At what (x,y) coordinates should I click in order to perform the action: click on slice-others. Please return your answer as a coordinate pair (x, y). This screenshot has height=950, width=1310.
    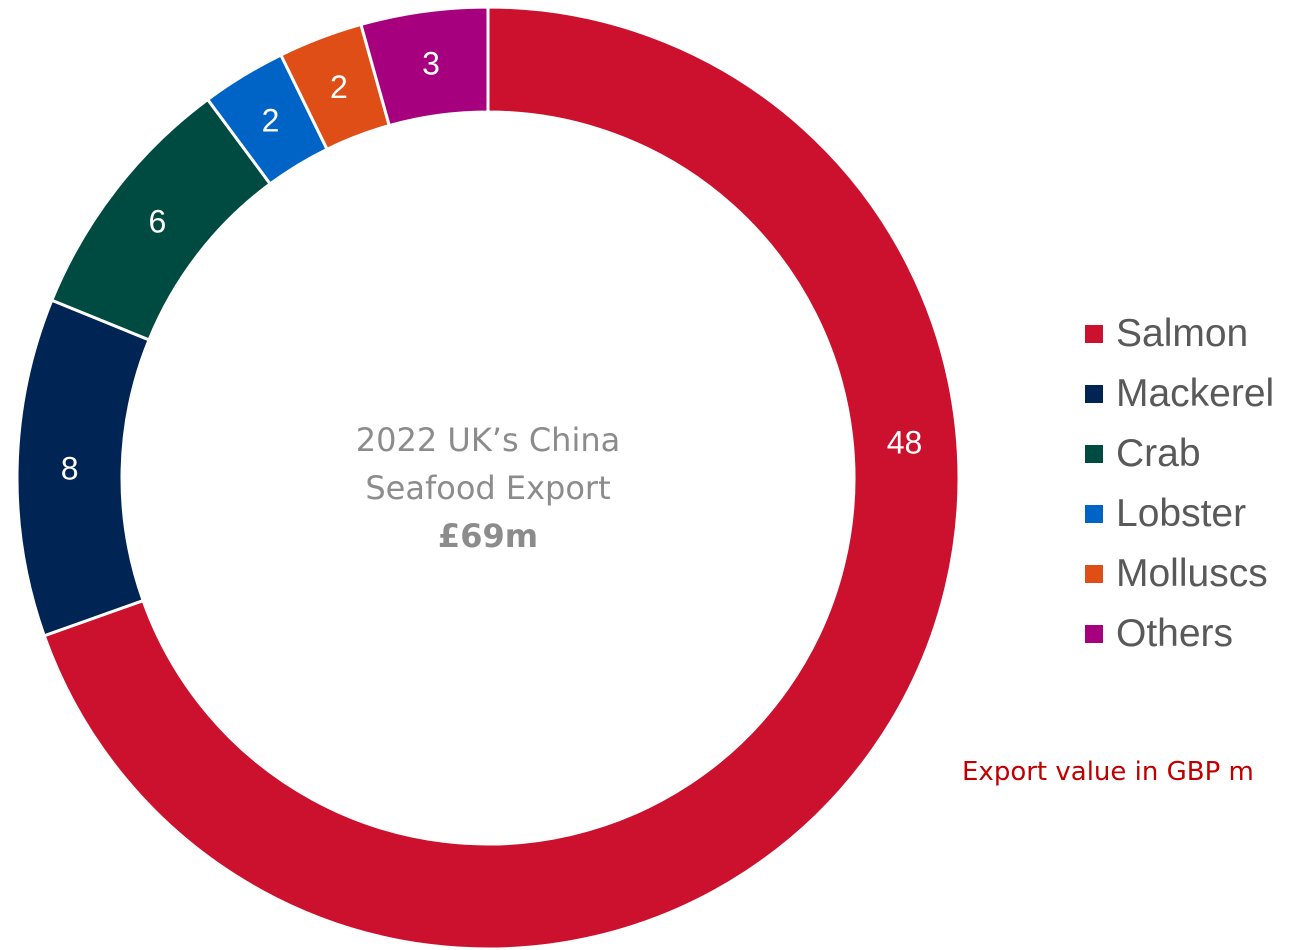
    Looking at the image, I should click on (424, 66).